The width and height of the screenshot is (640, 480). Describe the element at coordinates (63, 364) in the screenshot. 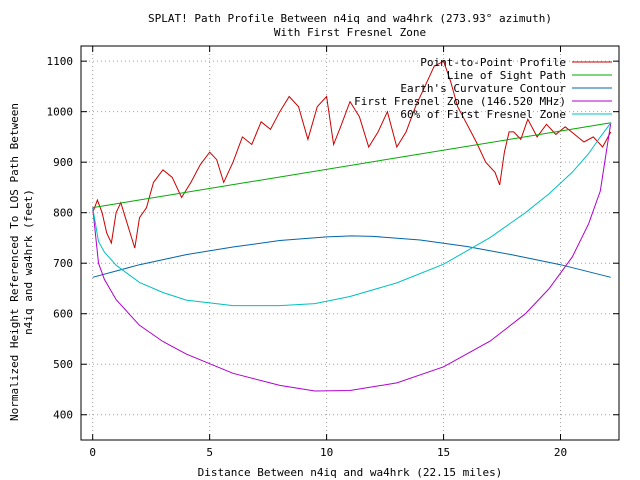

I see `y-tick-label: 500` at that location.